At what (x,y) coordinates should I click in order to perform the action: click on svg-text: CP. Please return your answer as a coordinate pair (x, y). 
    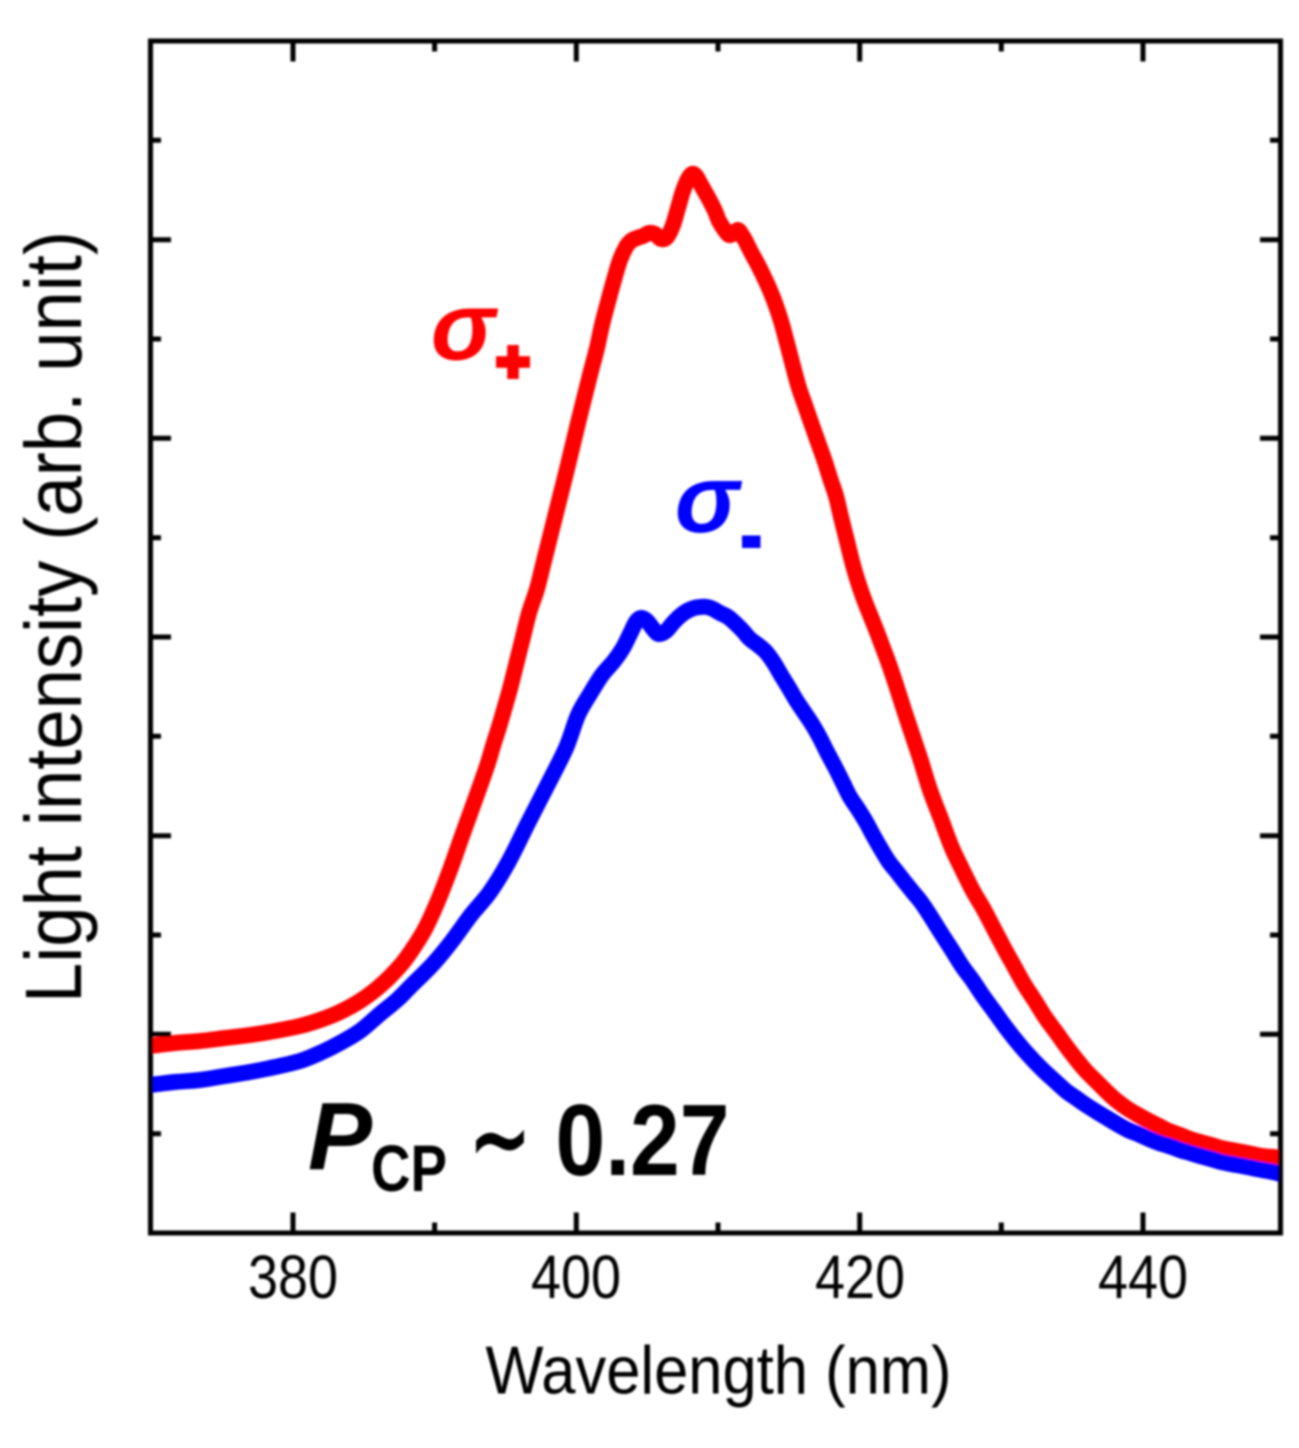
    Looking at the image, I should click on (409, 1168).